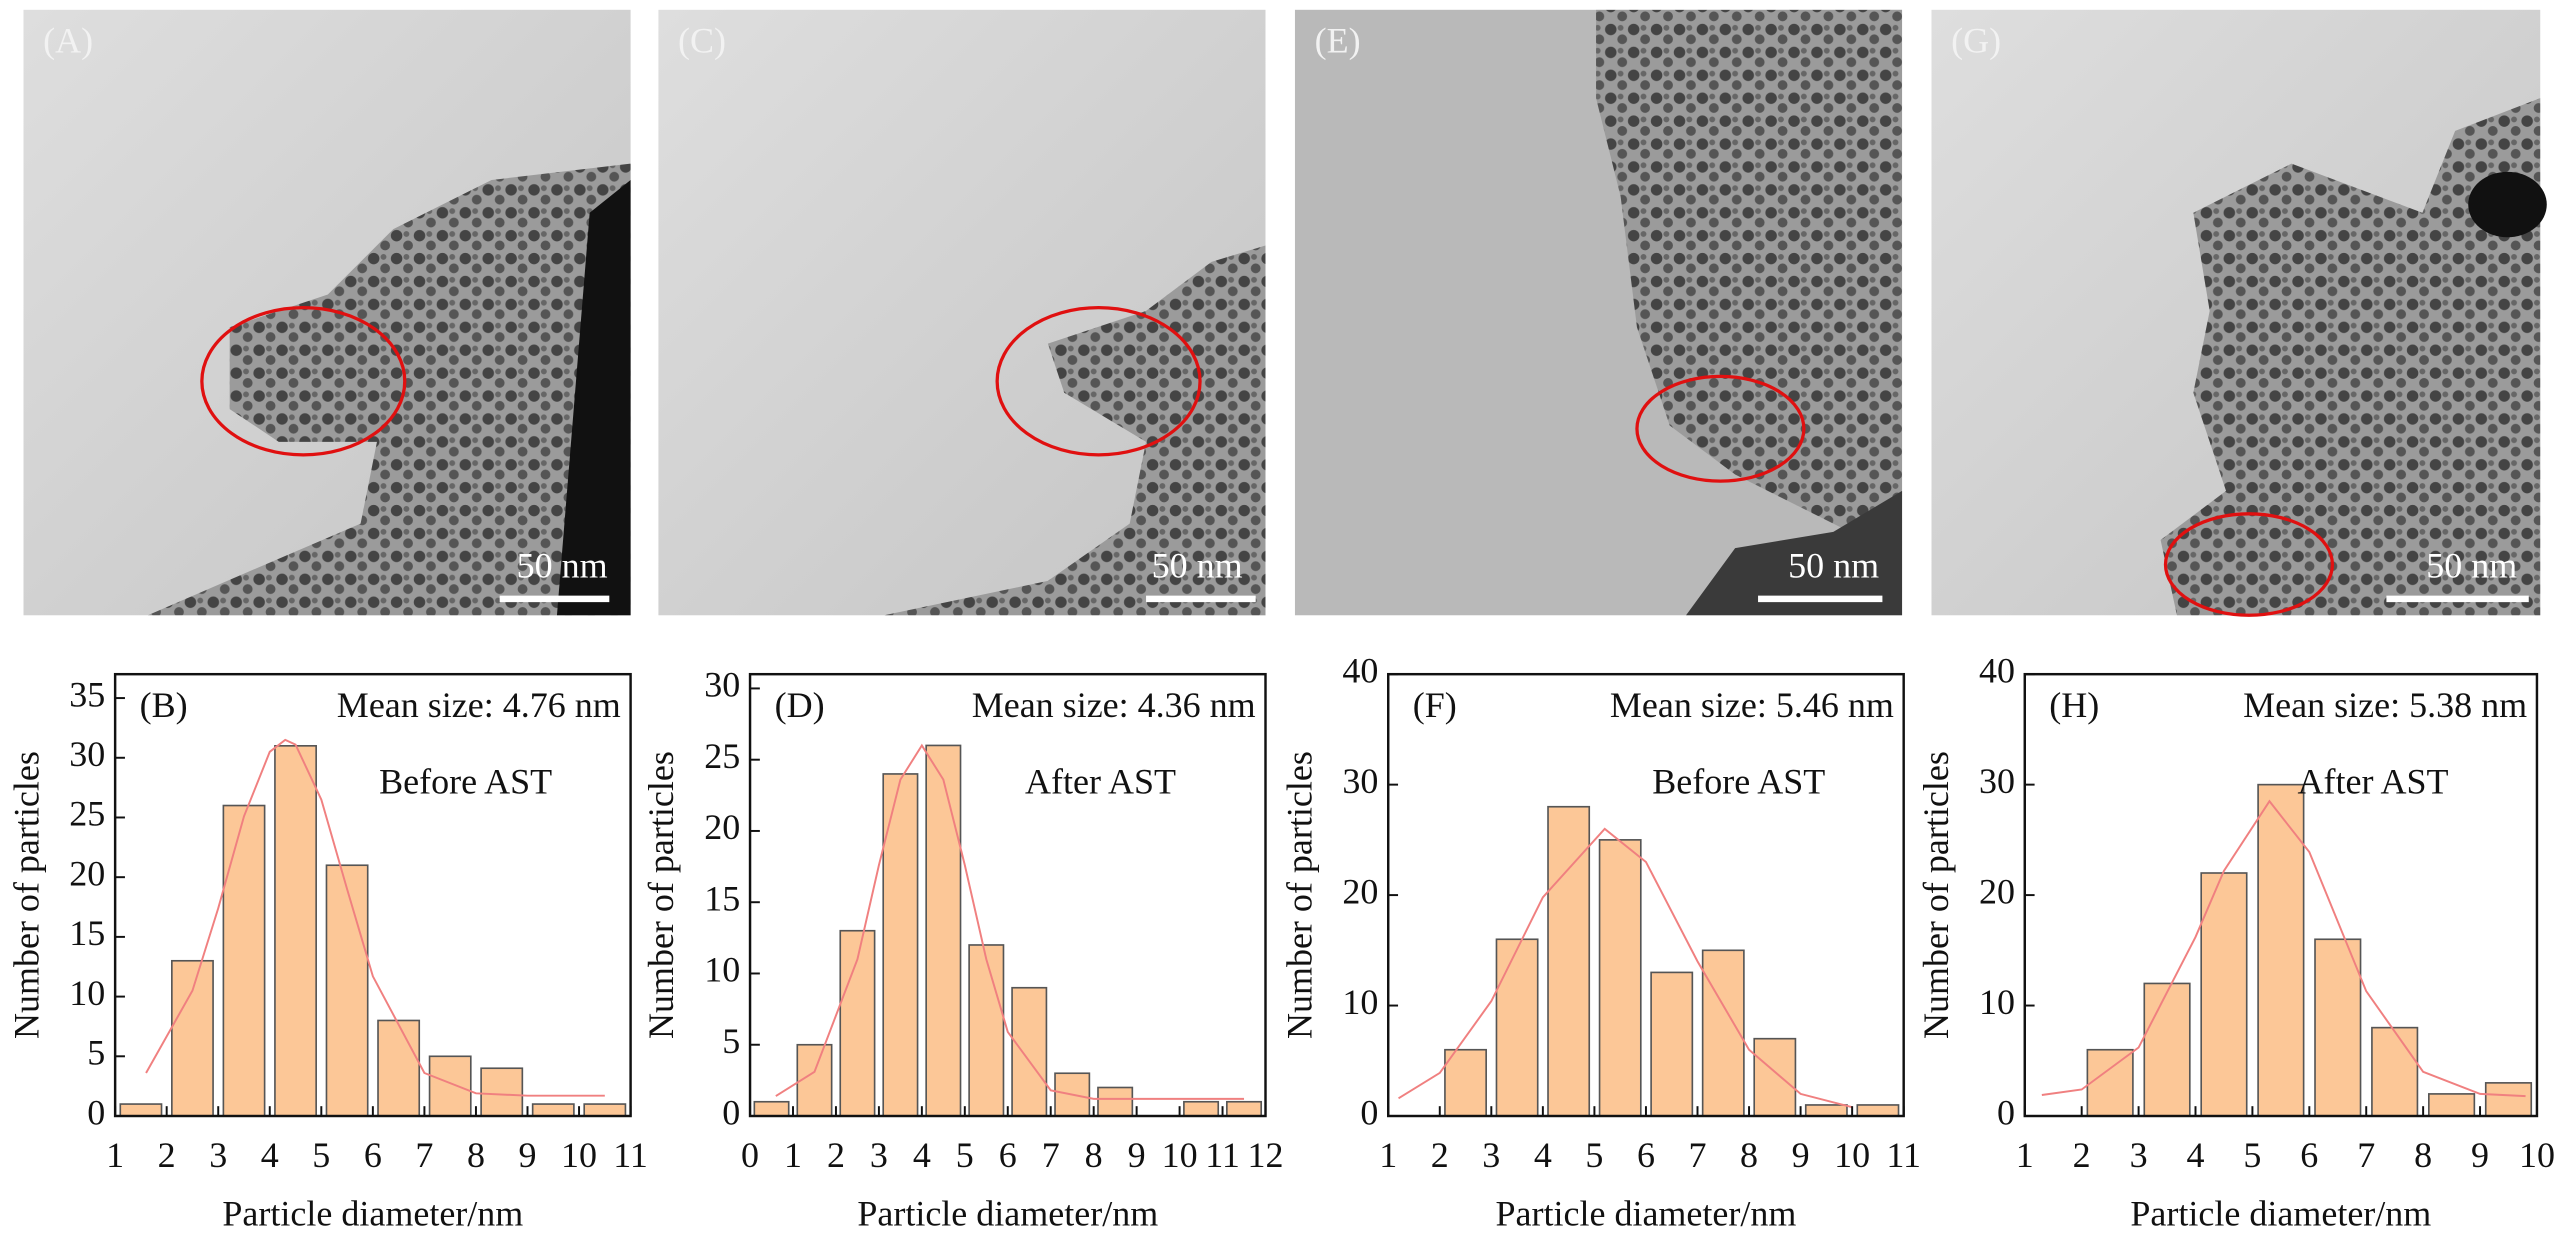  I want to click on dark-particle, so click(2507, 204).